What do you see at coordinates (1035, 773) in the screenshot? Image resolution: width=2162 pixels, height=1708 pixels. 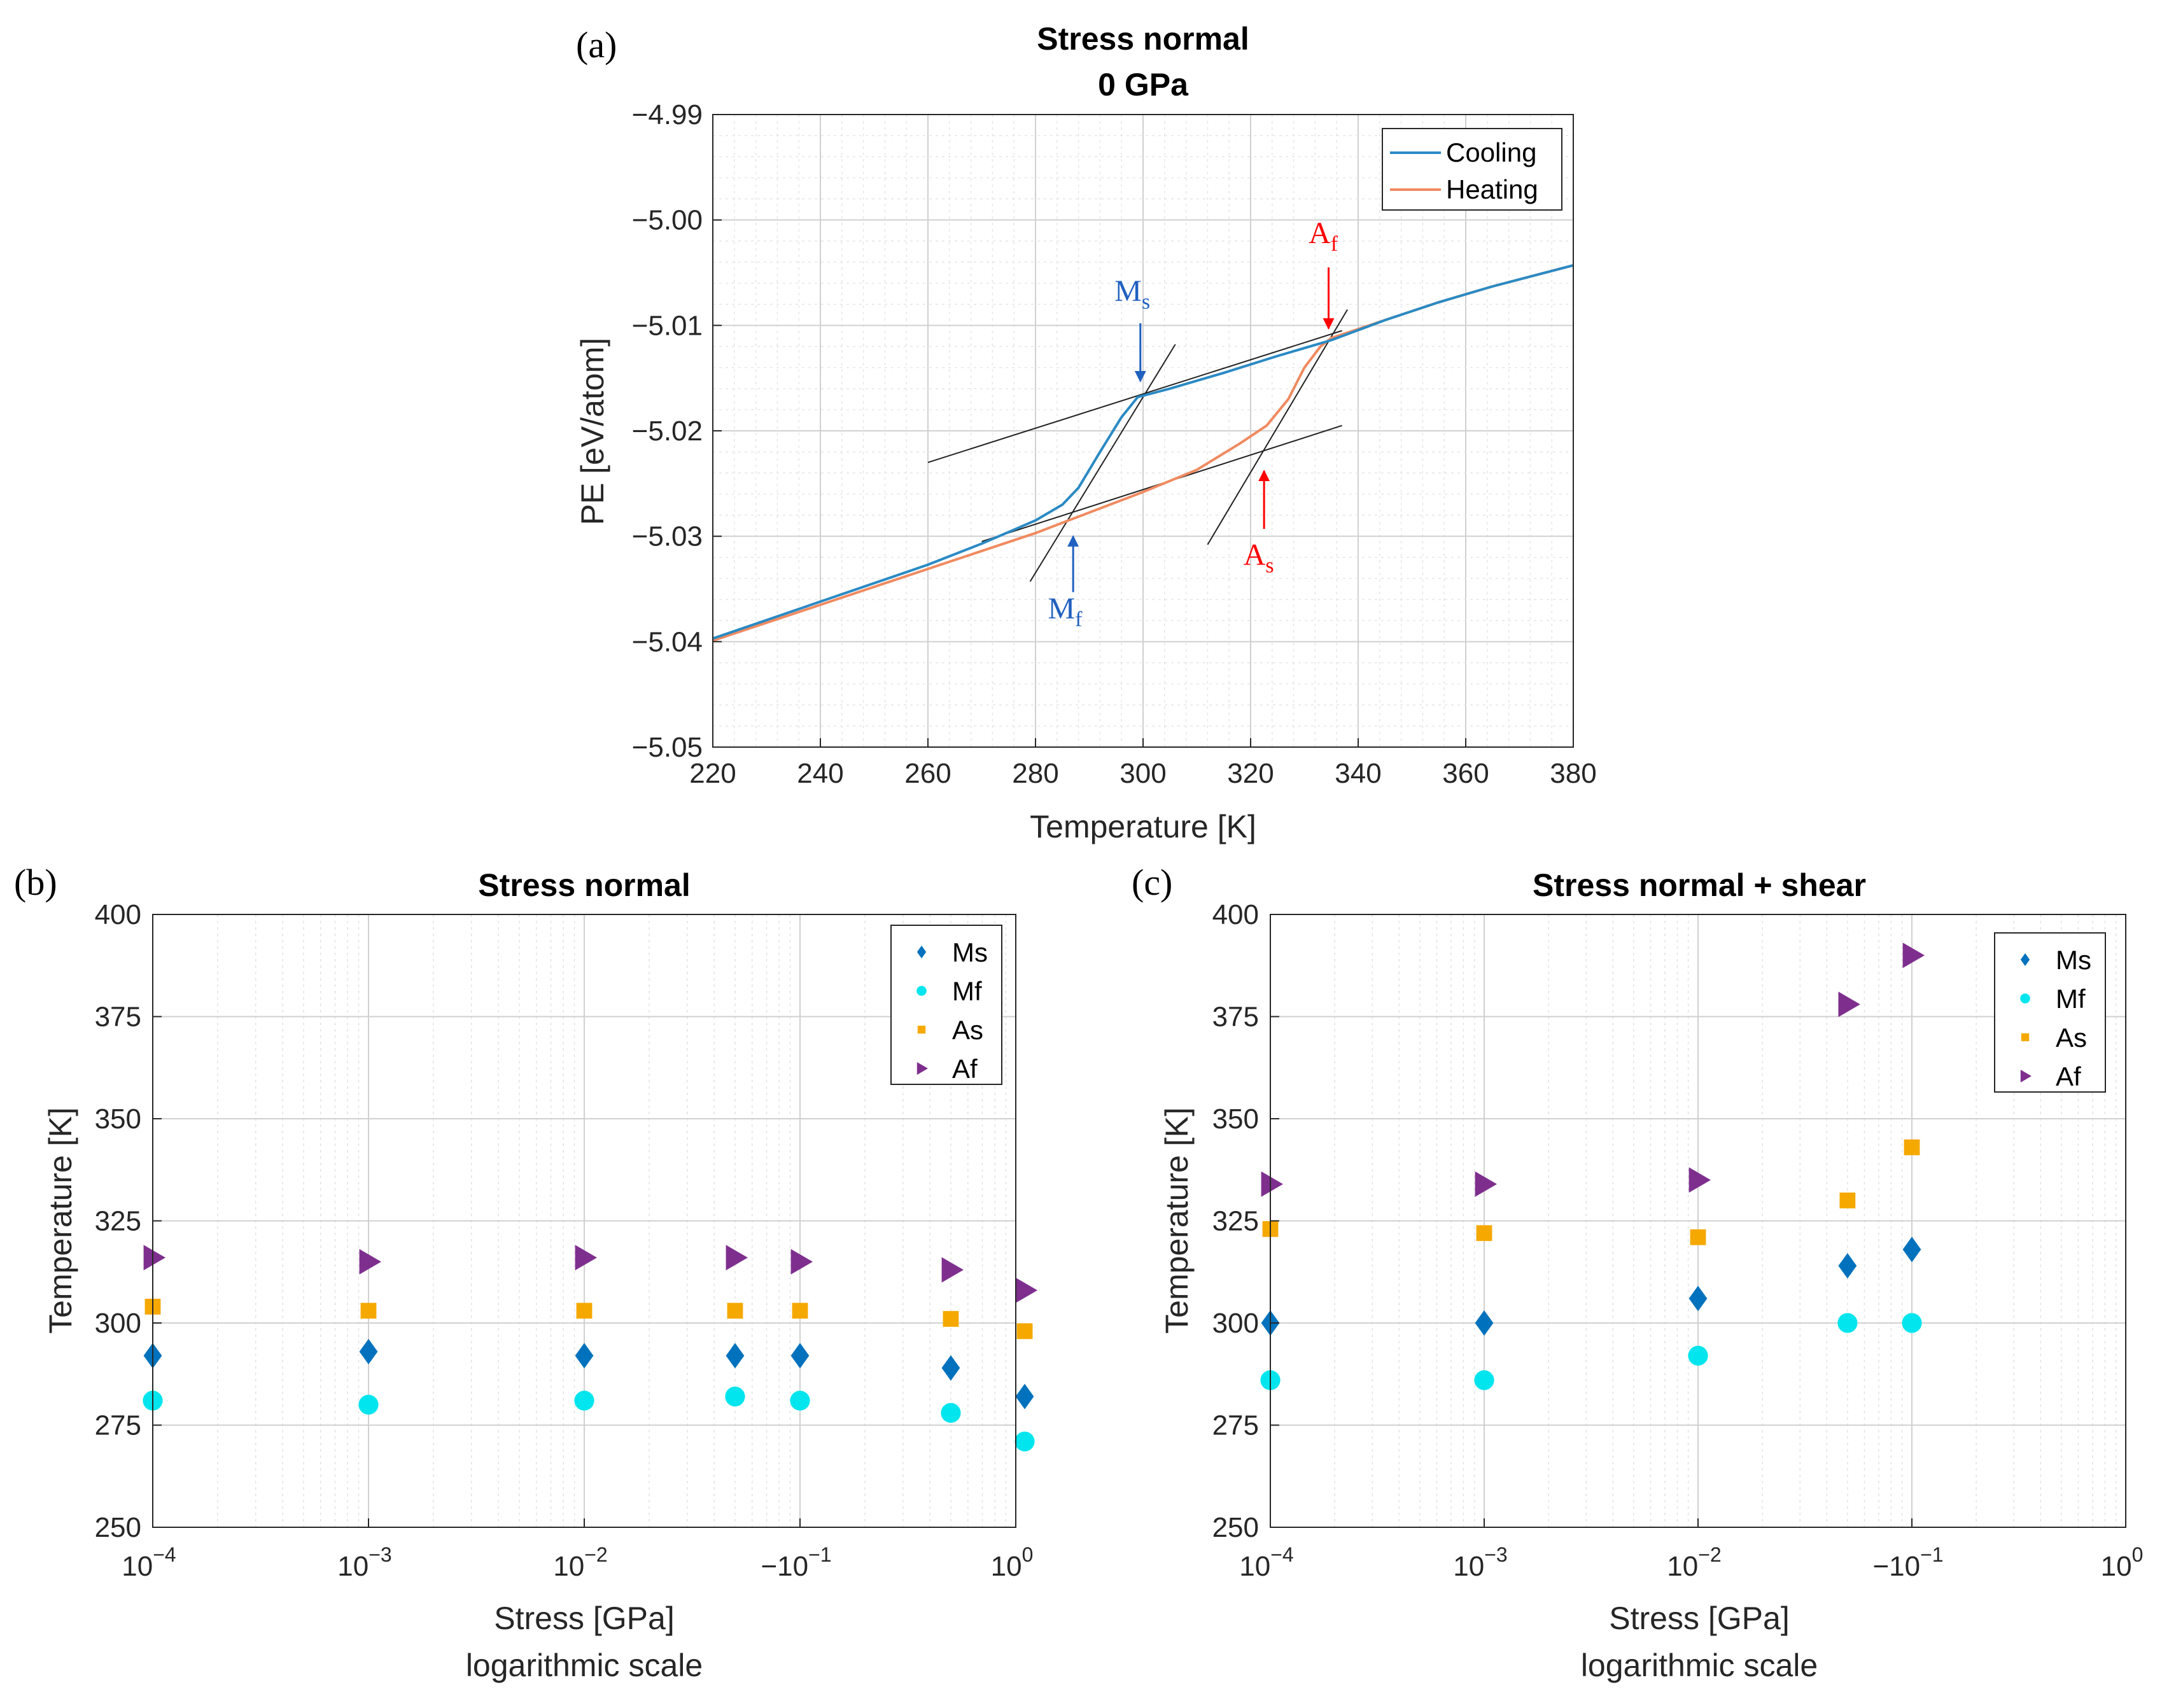 I see `x-tick-label: 280` at bounding box center [1035, 773].